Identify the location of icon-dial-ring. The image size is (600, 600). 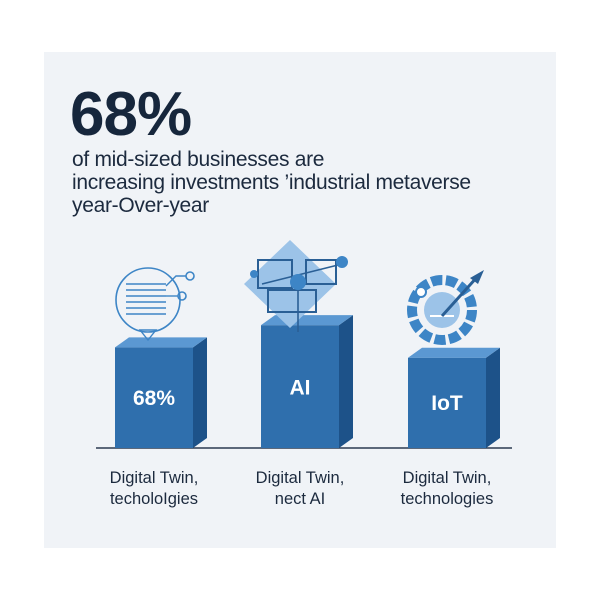
(442, 310).